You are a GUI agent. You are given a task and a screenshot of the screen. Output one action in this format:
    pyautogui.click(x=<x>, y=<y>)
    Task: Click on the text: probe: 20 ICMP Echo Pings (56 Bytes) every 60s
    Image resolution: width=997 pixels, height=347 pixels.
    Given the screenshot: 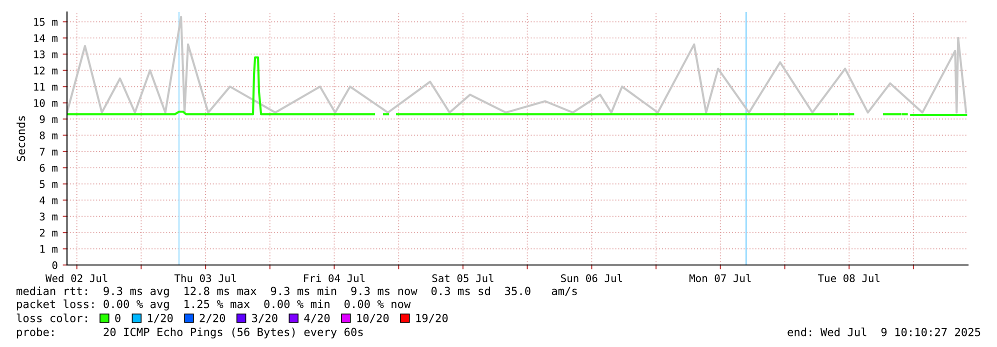 What is the action you would take?
    pyautogui.click(x=190, y=333)
    